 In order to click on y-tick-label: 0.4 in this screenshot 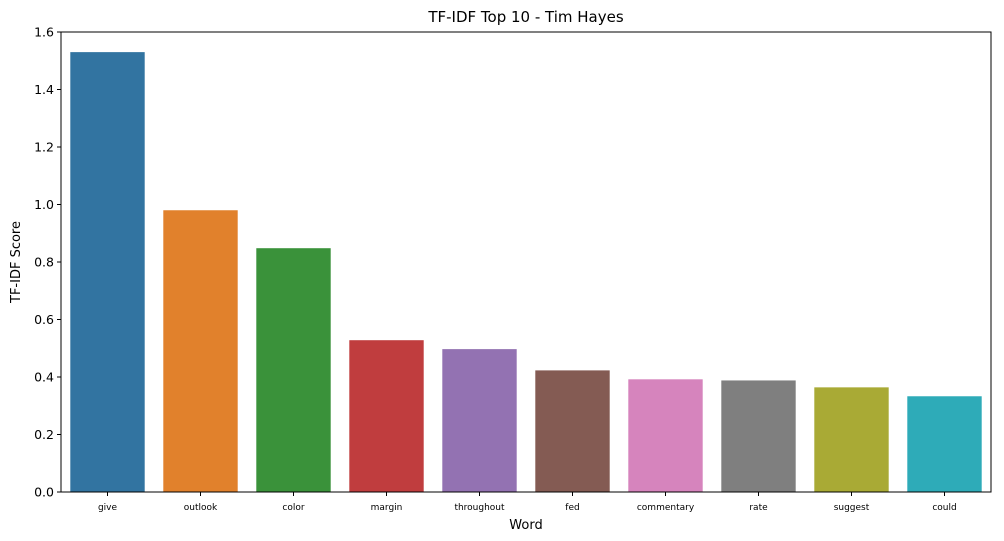, I will do `click(44, 377)`.